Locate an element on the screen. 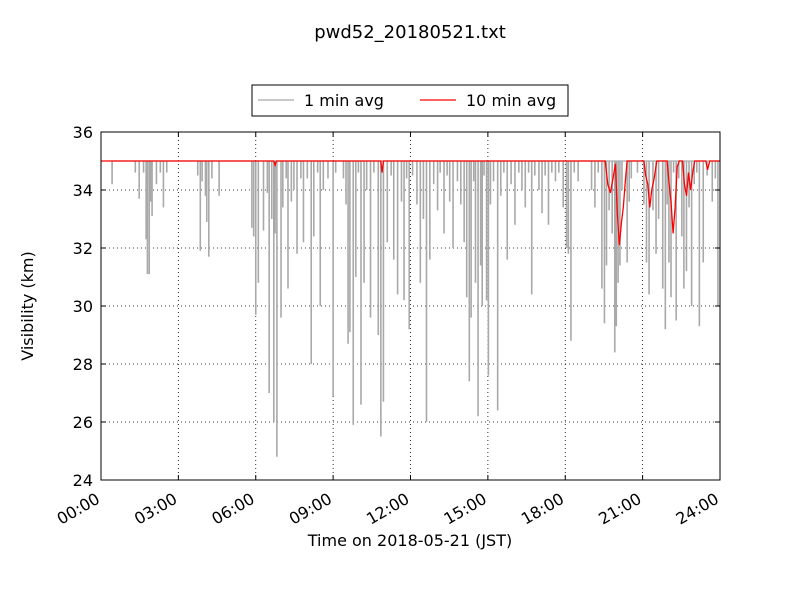  legend-box is located at coordinates (410, 100).